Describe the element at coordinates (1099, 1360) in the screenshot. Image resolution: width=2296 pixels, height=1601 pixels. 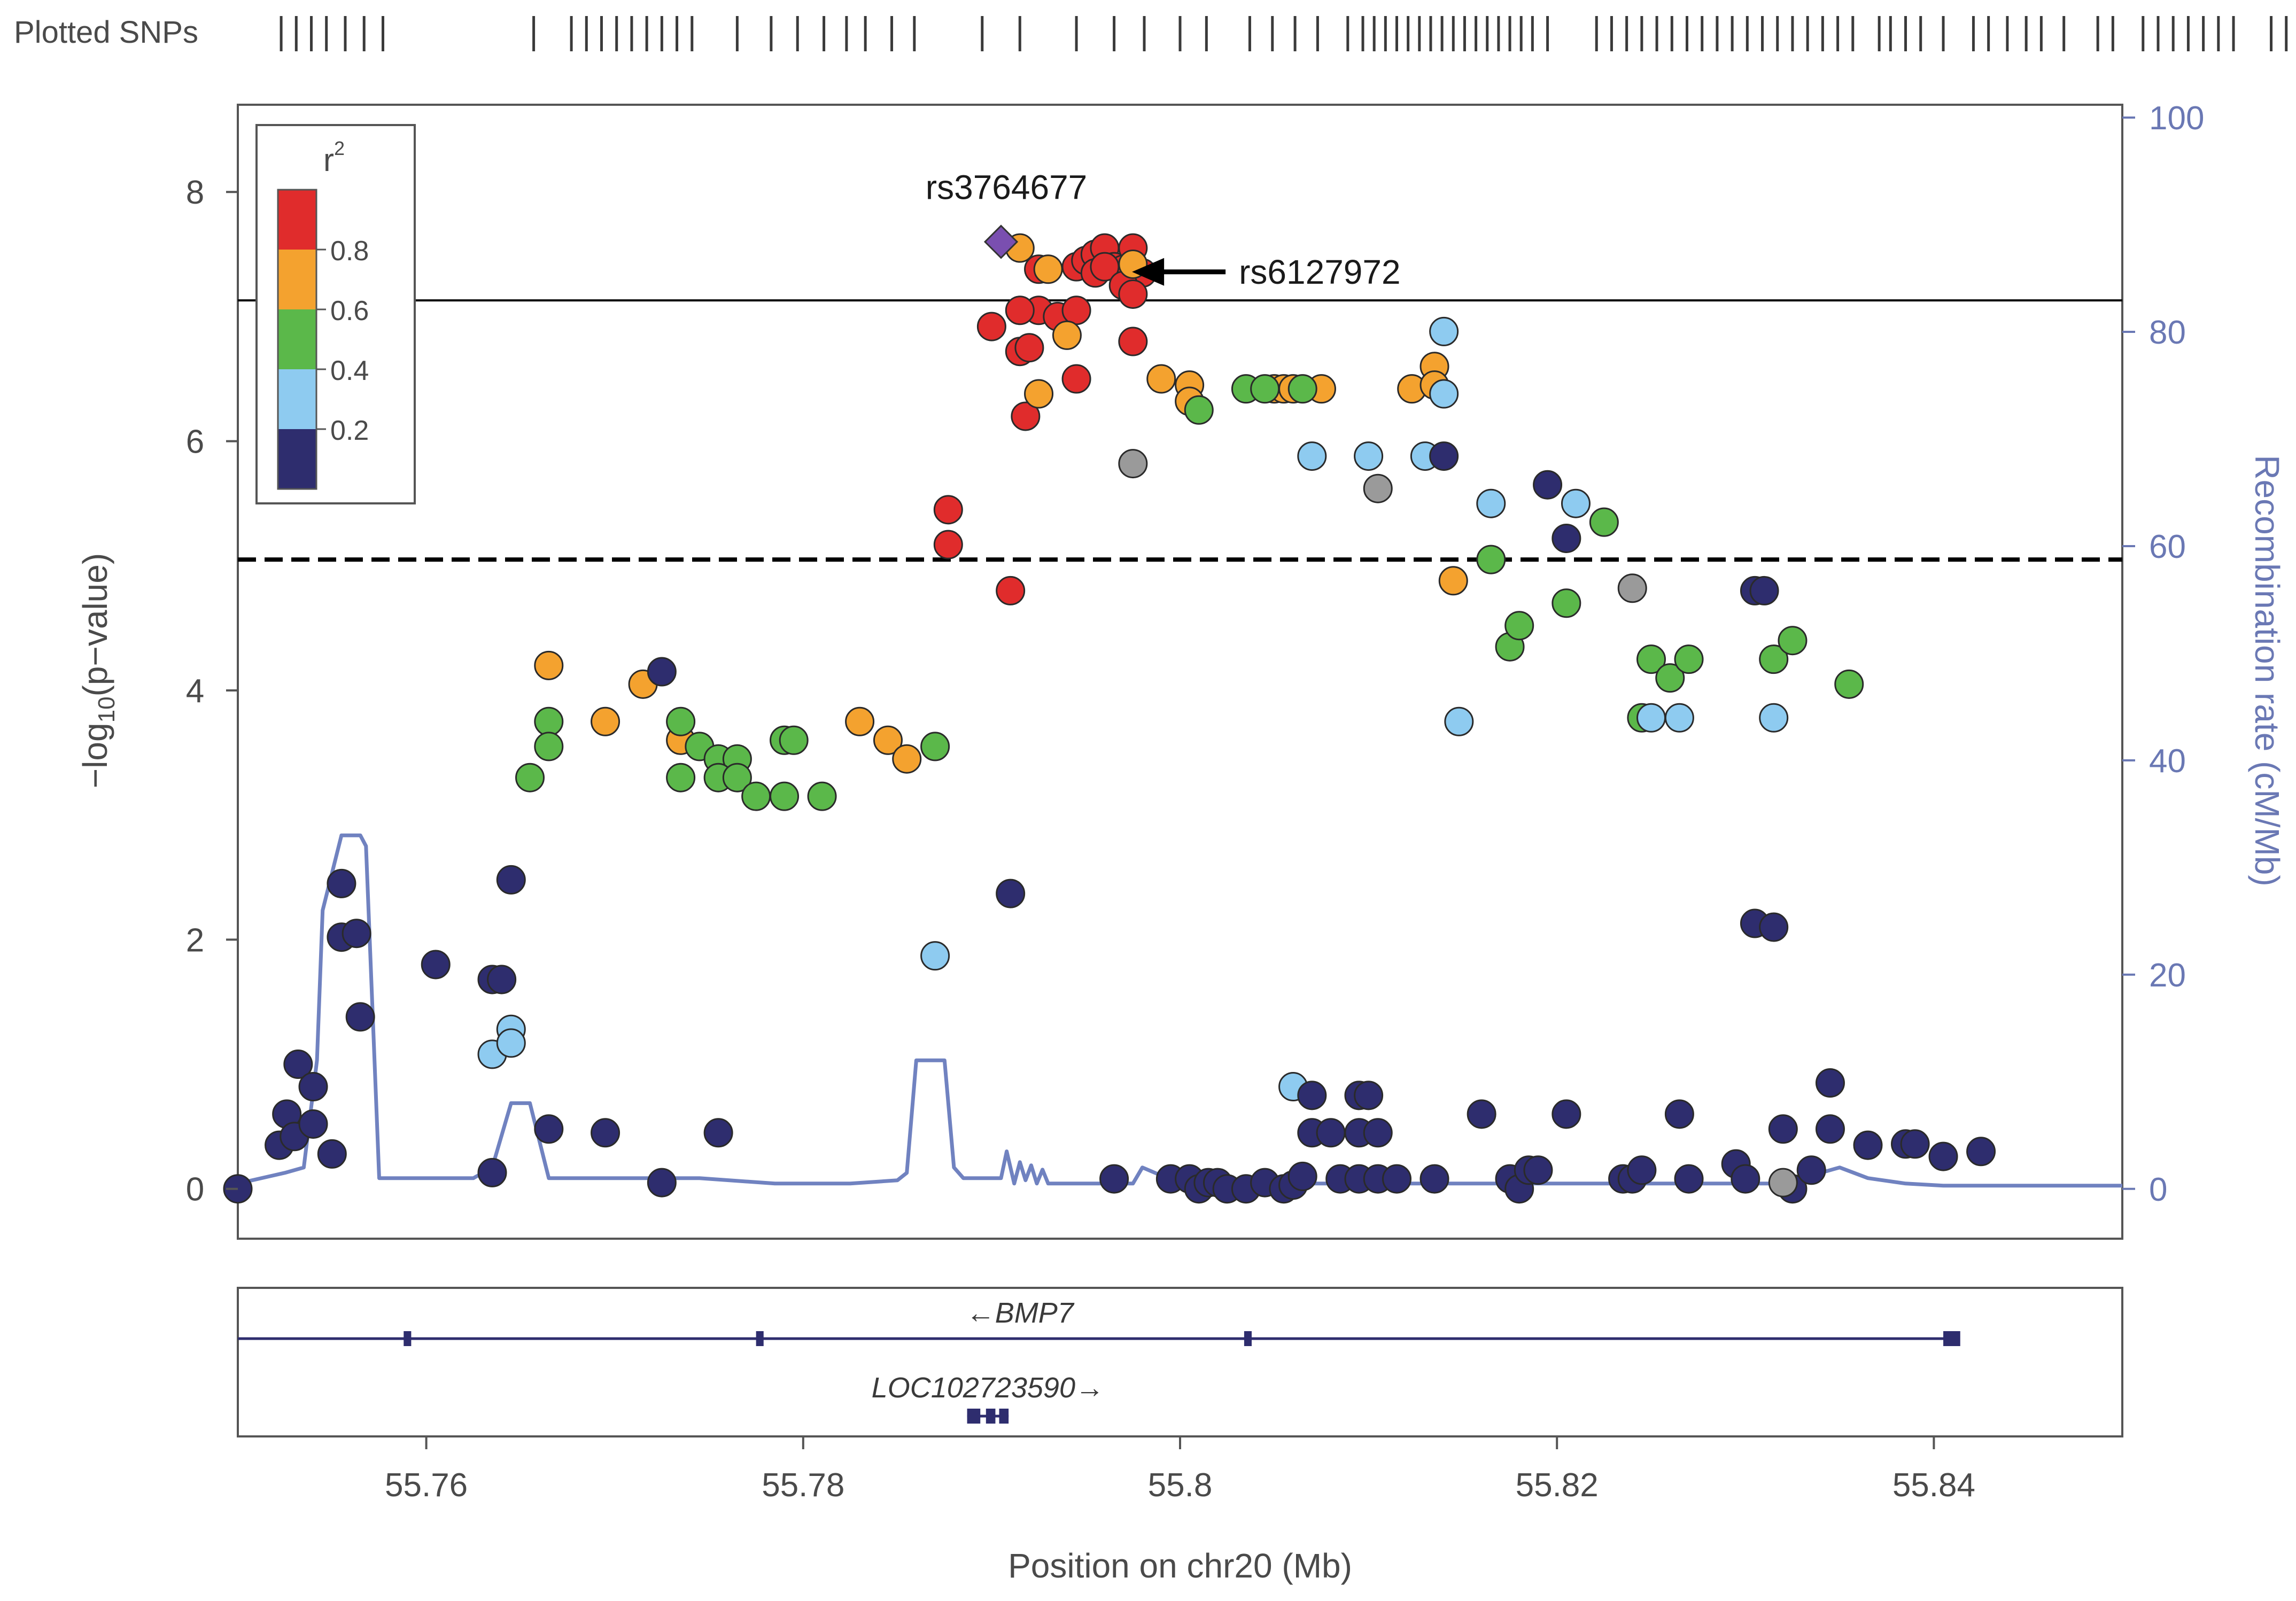
I see `gene-track: ←BMP7 LOC102723590→` at that location.